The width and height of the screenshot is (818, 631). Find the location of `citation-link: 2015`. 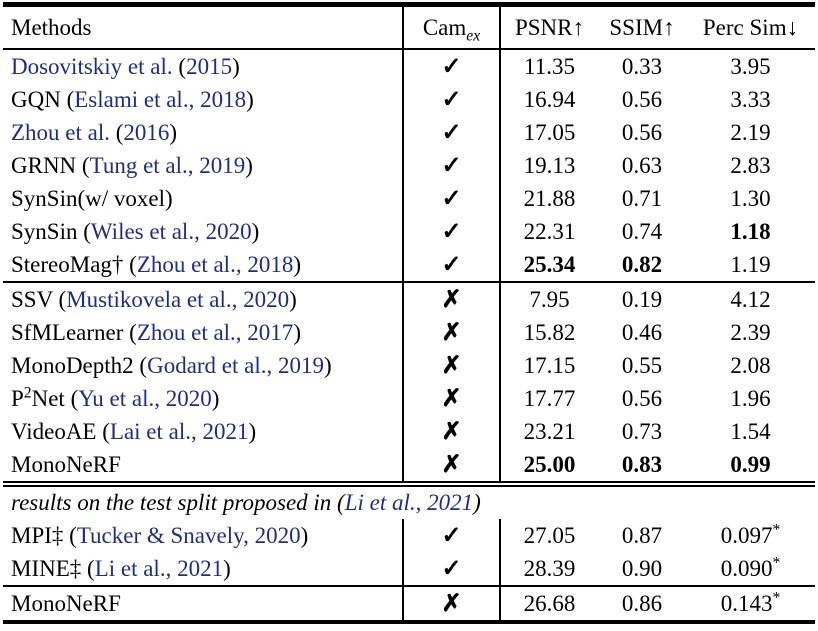

citation-link: 2015 is located at coordinates (209, 66).